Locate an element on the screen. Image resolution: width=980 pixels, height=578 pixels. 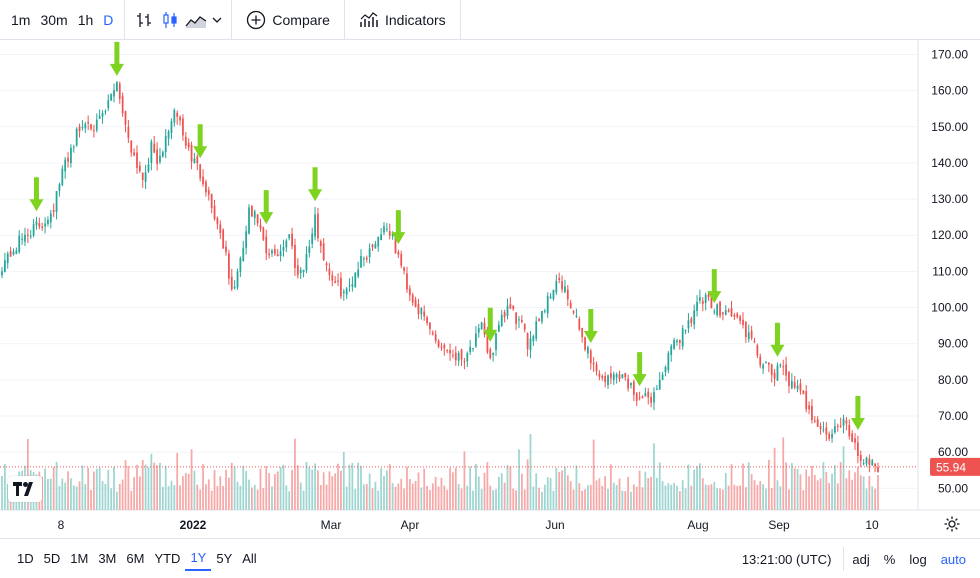
y-tick-label: 100.00 is located at coordinates (949, 308).